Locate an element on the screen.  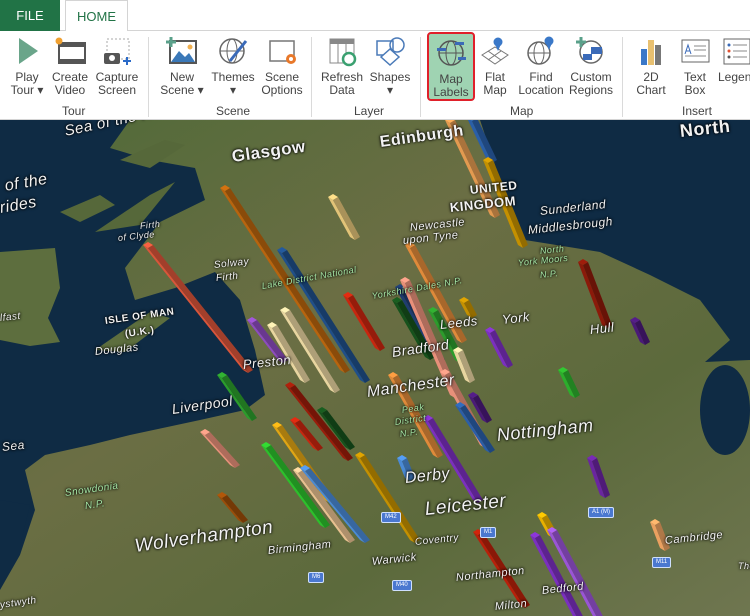
capture-screen-button: Capture Screen is located at coordinates (117, 68).